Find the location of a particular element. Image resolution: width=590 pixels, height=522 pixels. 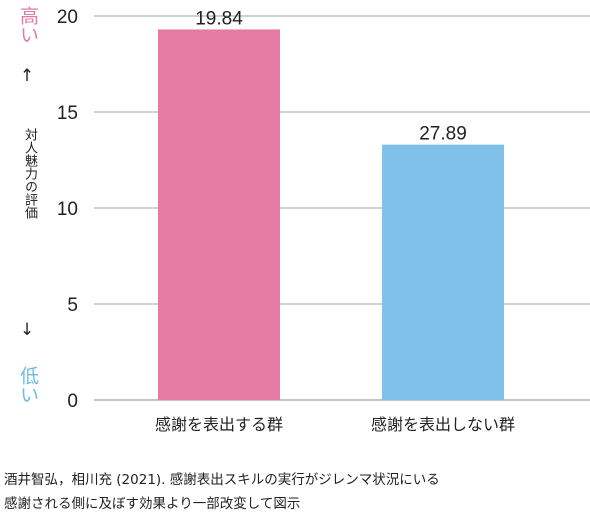

y-tick-labels: 0 5 10 15 20 is located at coordinates (67, 209).